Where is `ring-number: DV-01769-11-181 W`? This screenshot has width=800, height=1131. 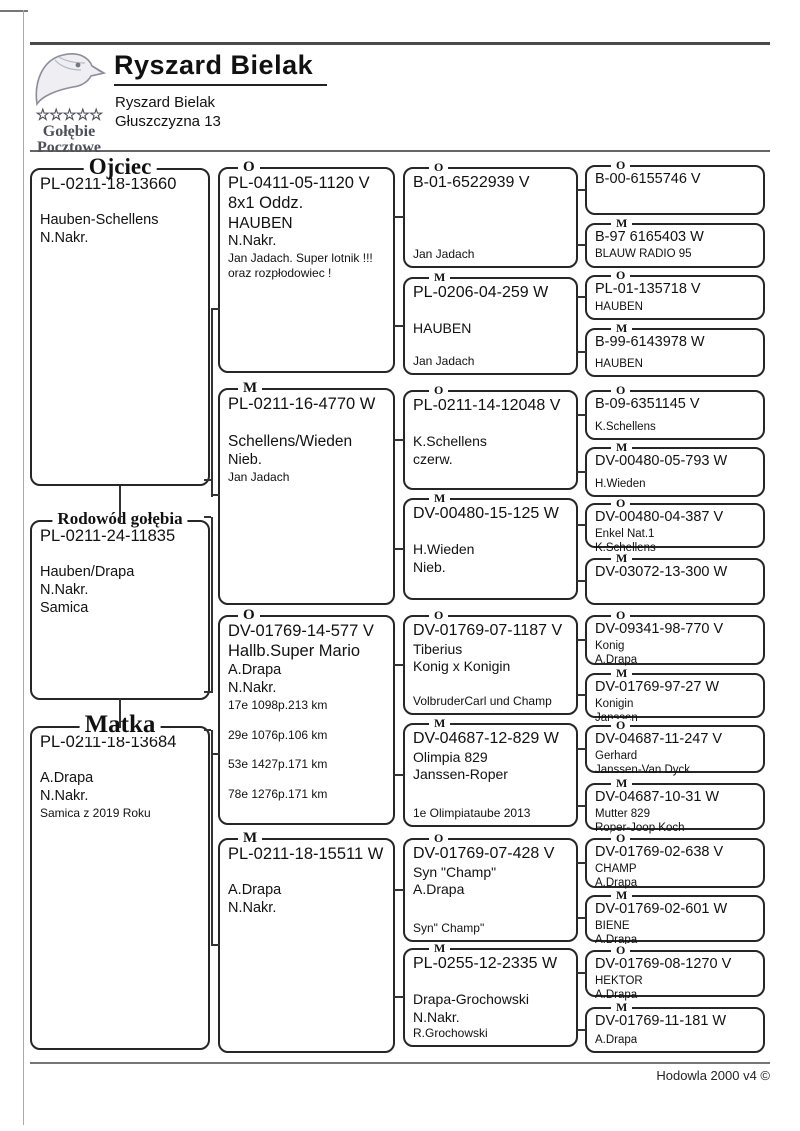
ring-number: DV-01769-11-181 W is located at coordinates (661, 1021).